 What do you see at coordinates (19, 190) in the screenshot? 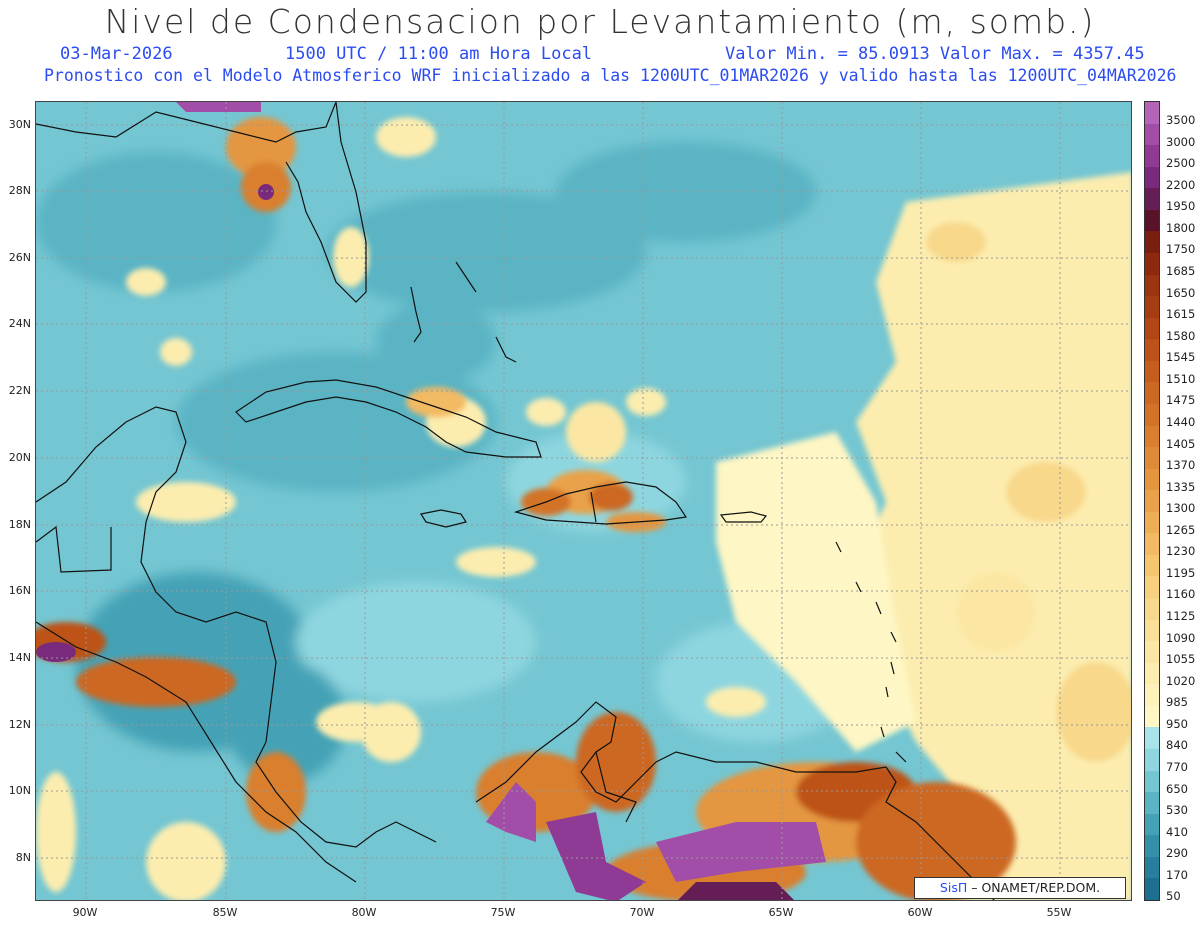
I see `lat-label: 28N` at bounding box center [19, 190].